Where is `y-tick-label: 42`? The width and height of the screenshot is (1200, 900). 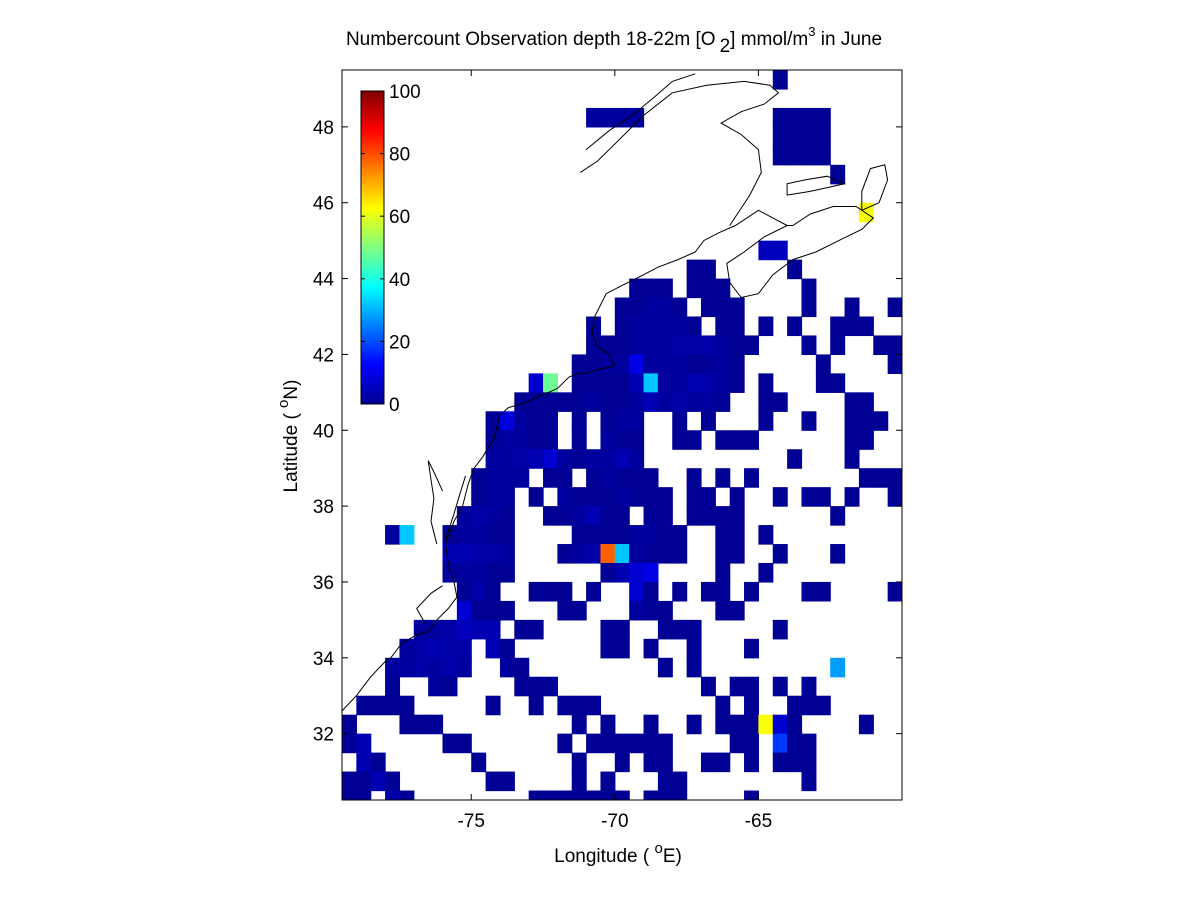 y-tick-label: 42 is located at coordinates (323, 355).